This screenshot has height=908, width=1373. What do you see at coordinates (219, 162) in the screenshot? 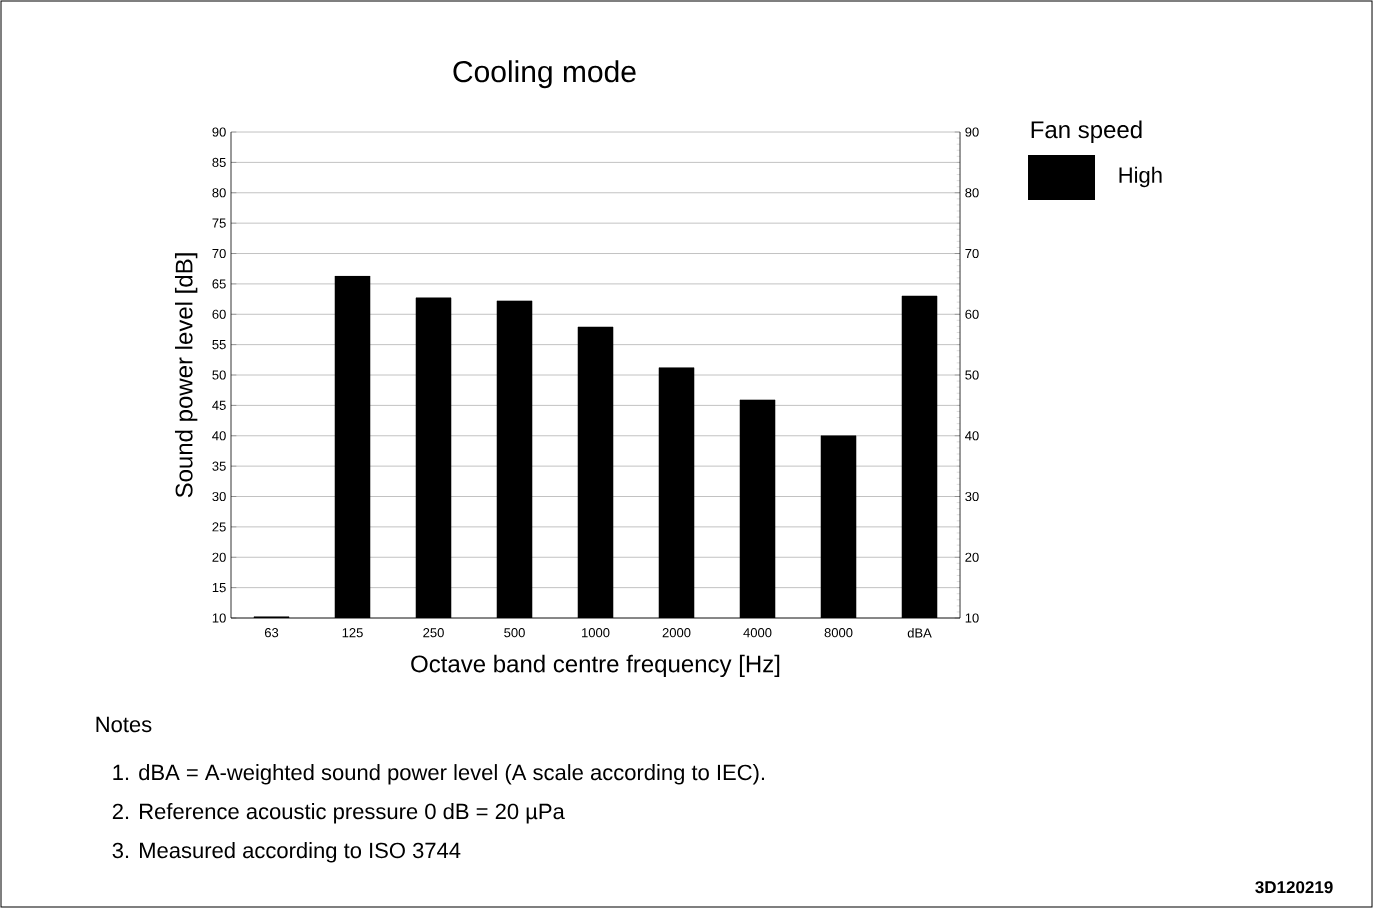
I see `y-tick-label: 85` at bounding box center [219, 162].